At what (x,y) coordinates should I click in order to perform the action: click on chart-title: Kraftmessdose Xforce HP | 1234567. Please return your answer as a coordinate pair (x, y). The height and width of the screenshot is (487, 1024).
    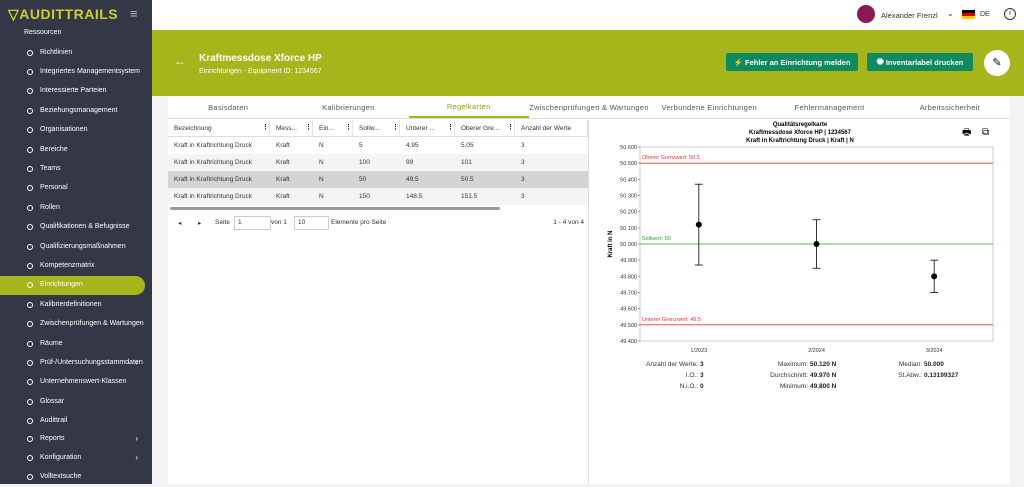
    Looking at the image, I should click on (800, 133).